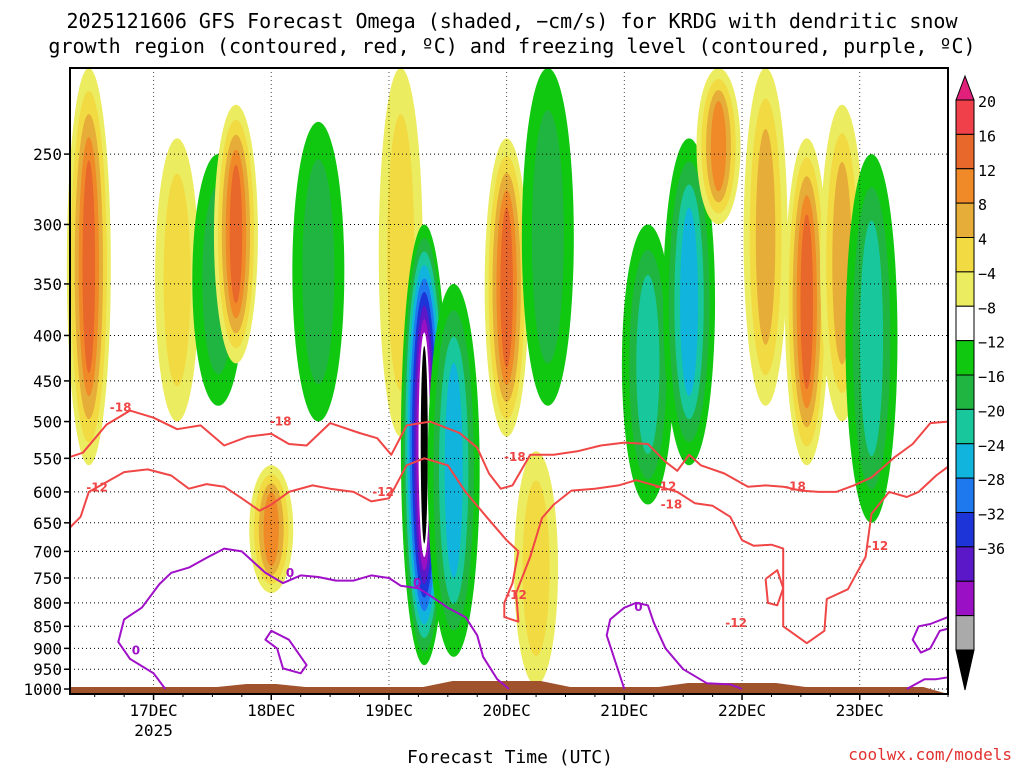  What do you see at coordinates (982, 240) in the screenshot?
I see `colorbar-label-4: 4` at bounding box center [982, 240].